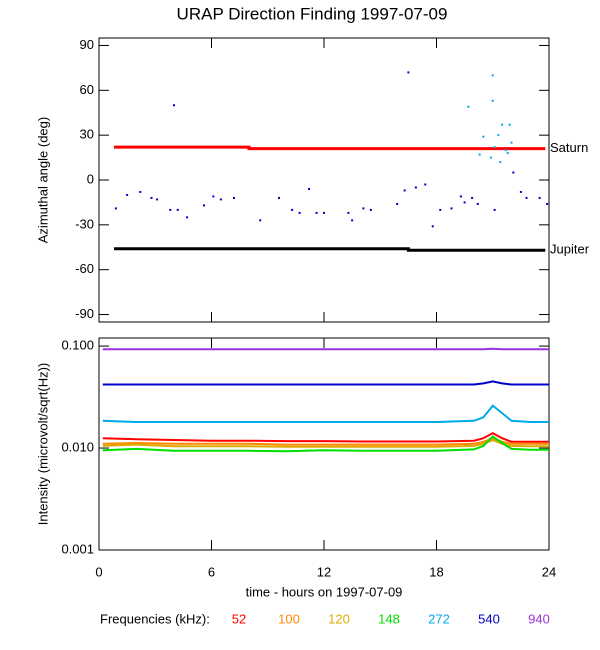 The height and width of the screenshot is (650, 600). What do you see at coordinates (90, 178) in the screenshot?
I see `y-tick-label: 0` at bounding box center [90, 178].